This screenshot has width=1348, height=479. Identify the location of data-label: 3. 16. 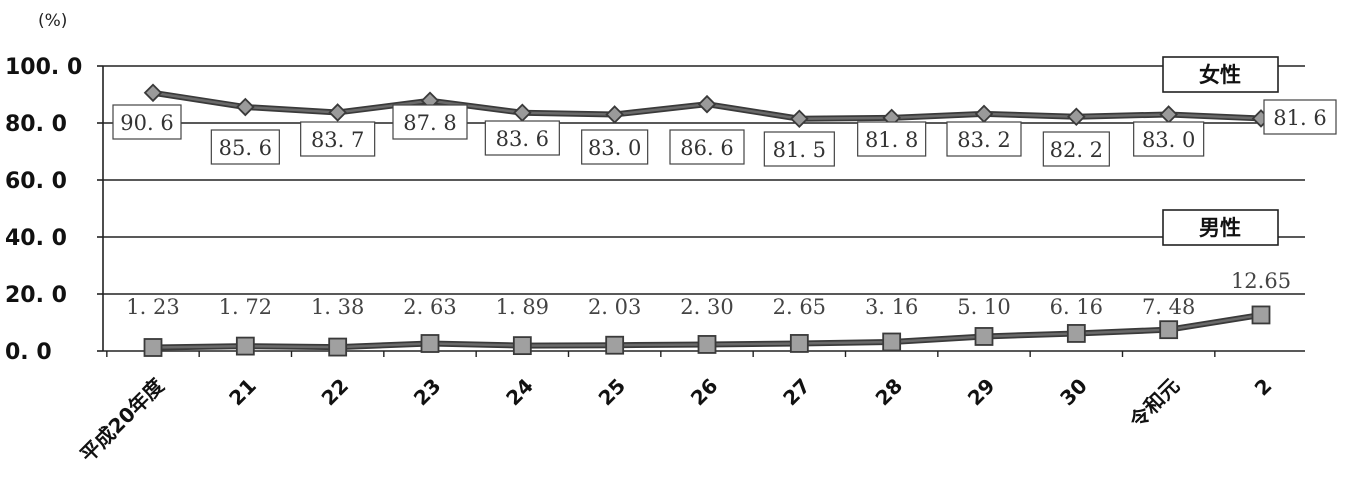
(891, 307).